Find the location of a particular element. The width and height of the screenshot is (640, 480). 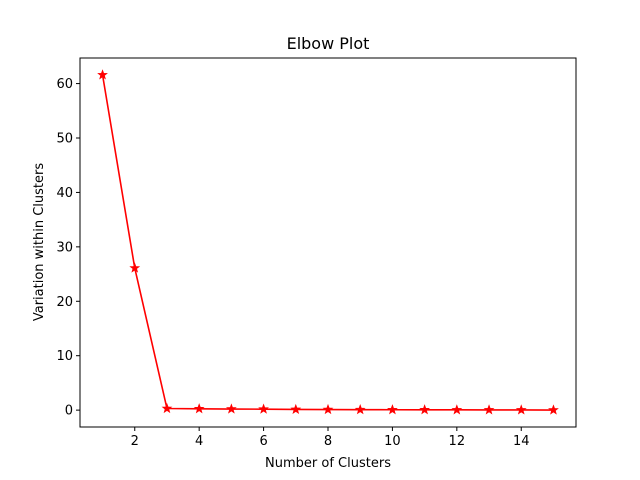

x-axis-label: Number of Clusters is located at coordinates (328, 463).